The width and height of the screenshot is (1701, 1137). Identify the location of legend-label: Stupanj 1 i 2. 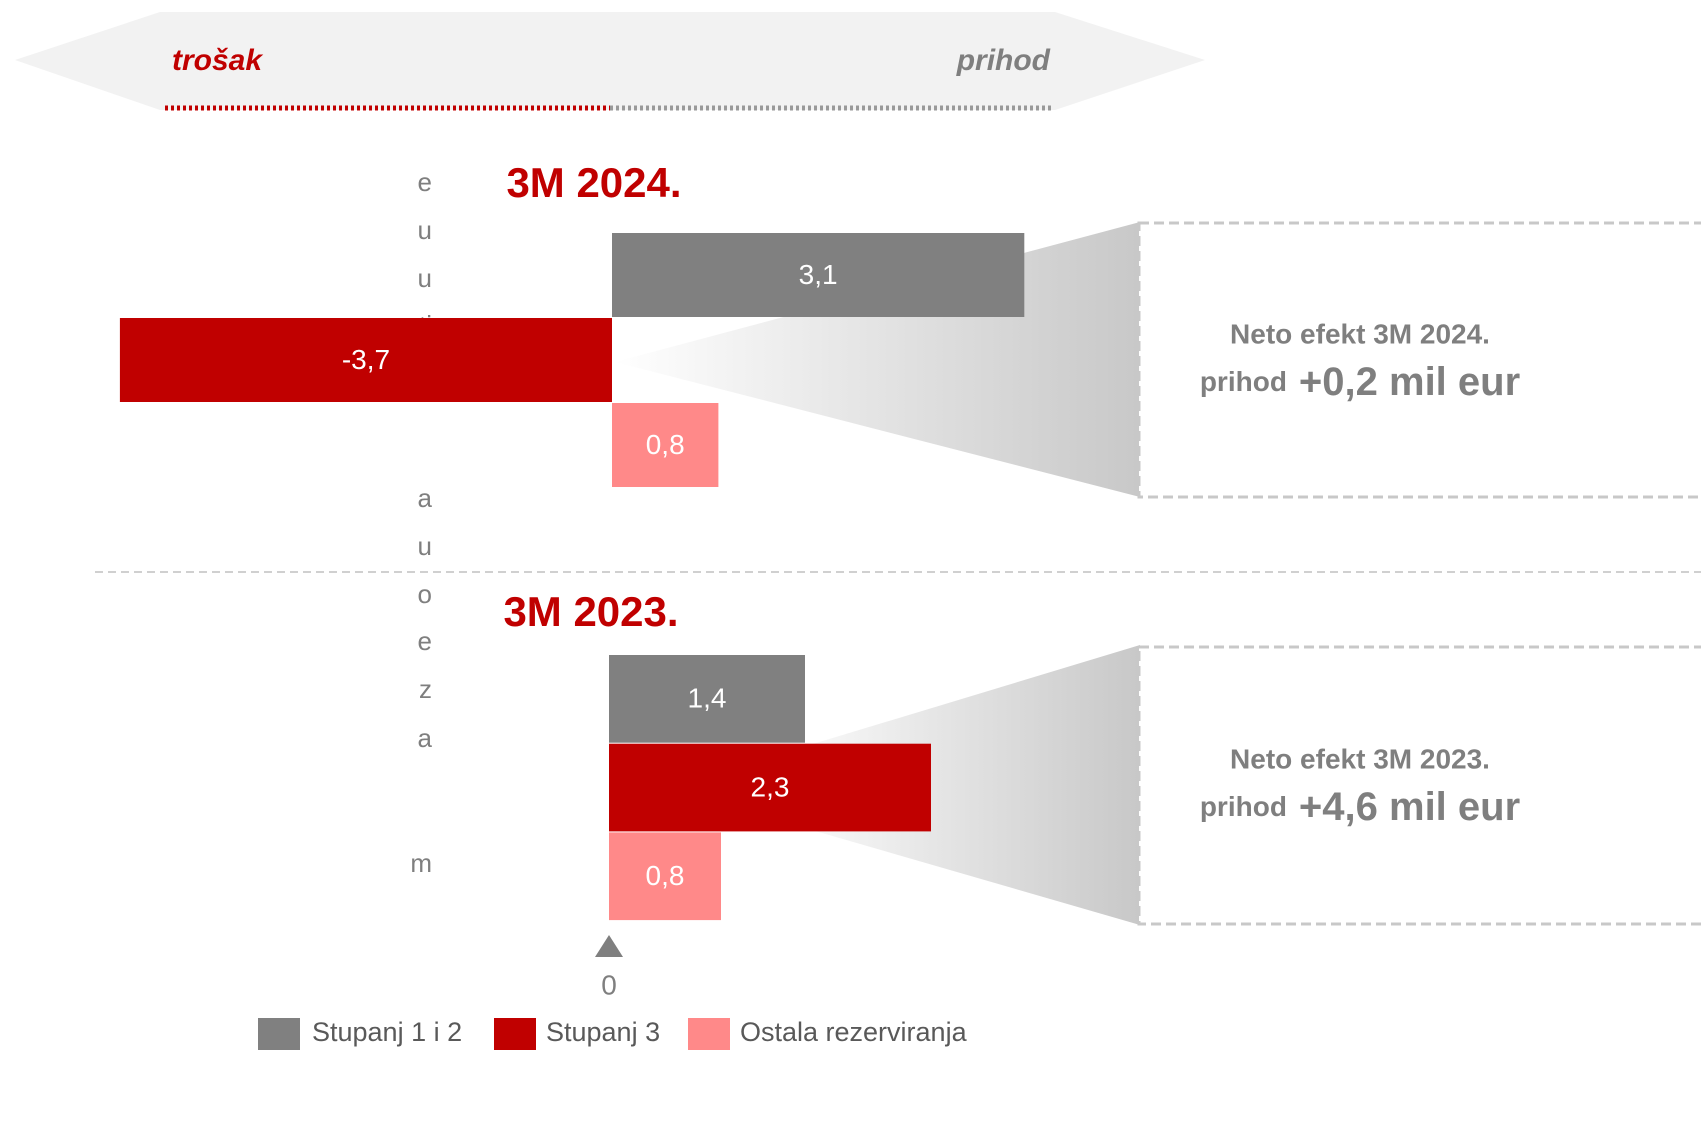
(387, 1032).